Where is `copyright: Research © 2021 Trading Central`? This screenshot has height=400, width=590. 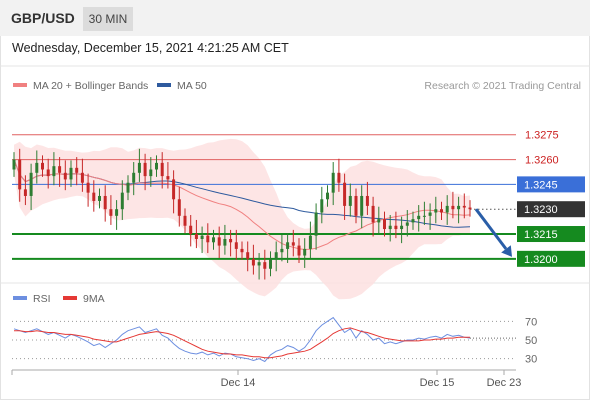
copyright: Research © 2021 Trading Central is located at coordinates (502, 86).